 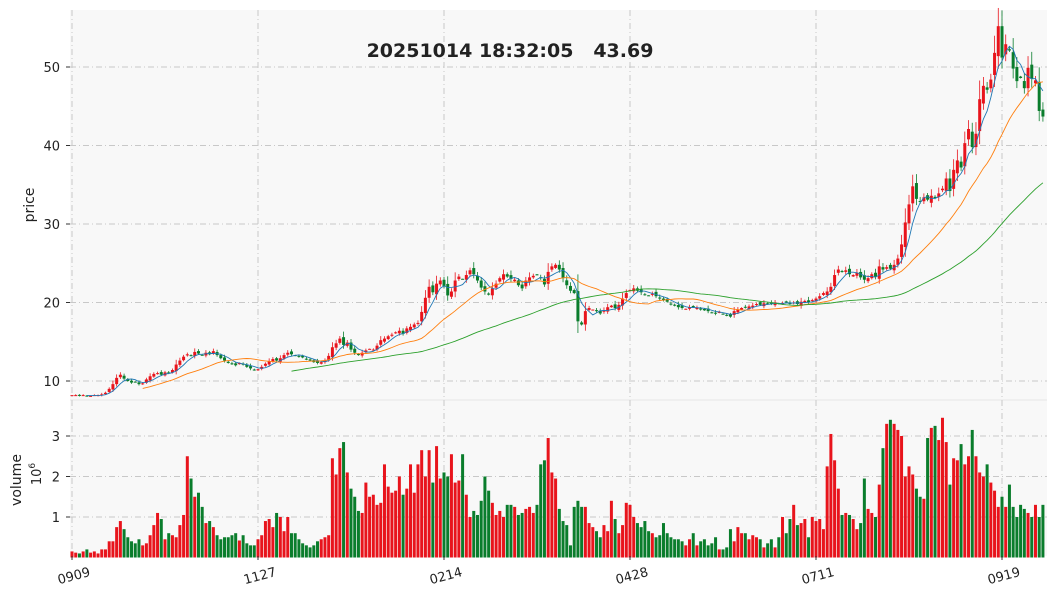 I want to click on price-tick-label: 10, so click(x=51, y=382).